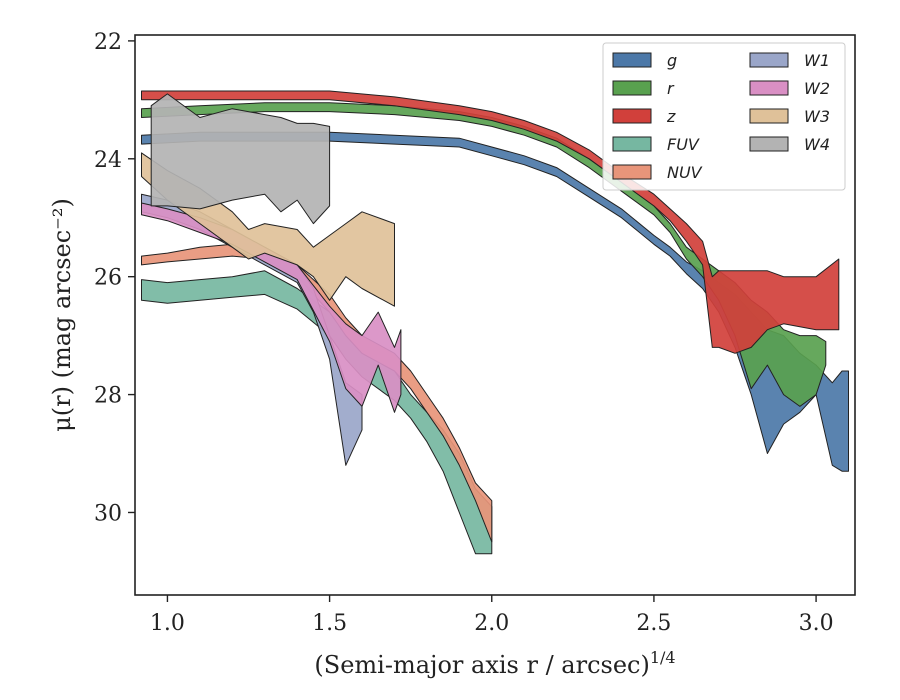 The height and width of the screenshot is (700, 900). Describe the element at coordinates (671, 116) in the screenshot. I see `legend-label-z: z` at that location.